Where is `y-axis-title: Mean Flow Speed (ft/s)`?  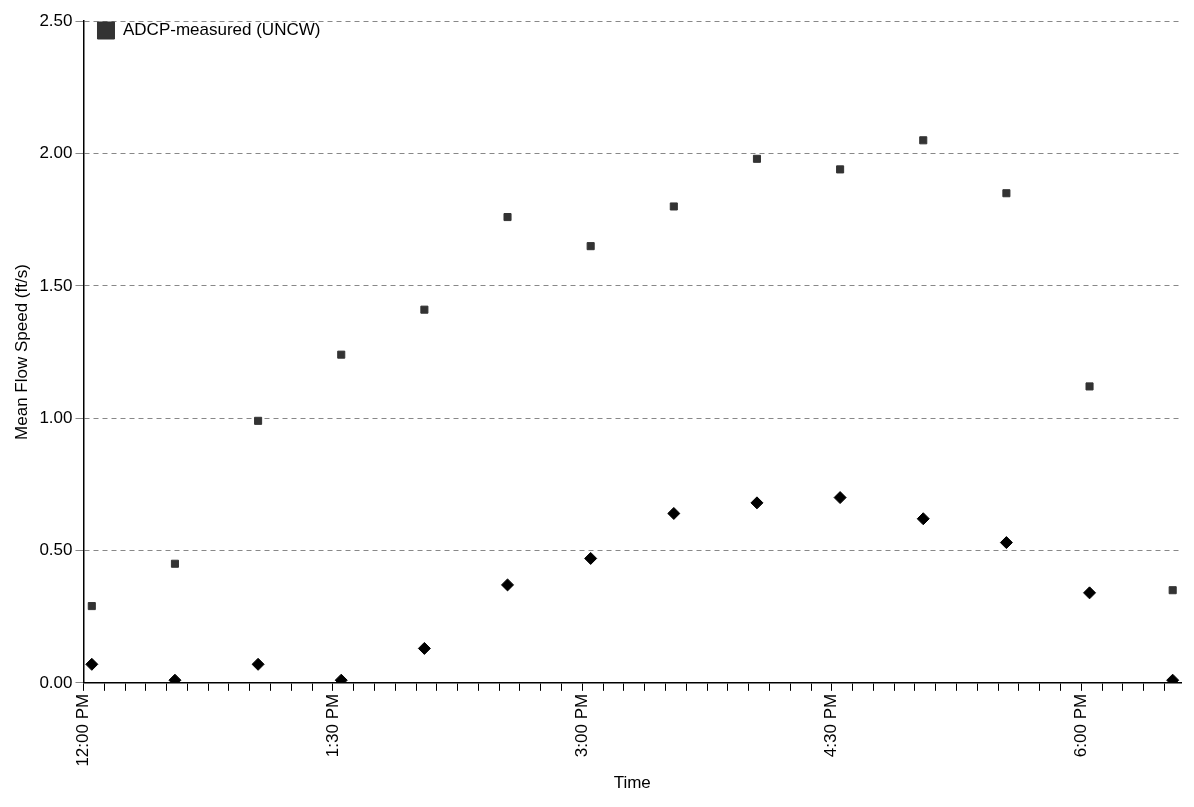 y-axis-title: Mean Flow Speed (ft/s) is located at coordinates (21, 352).